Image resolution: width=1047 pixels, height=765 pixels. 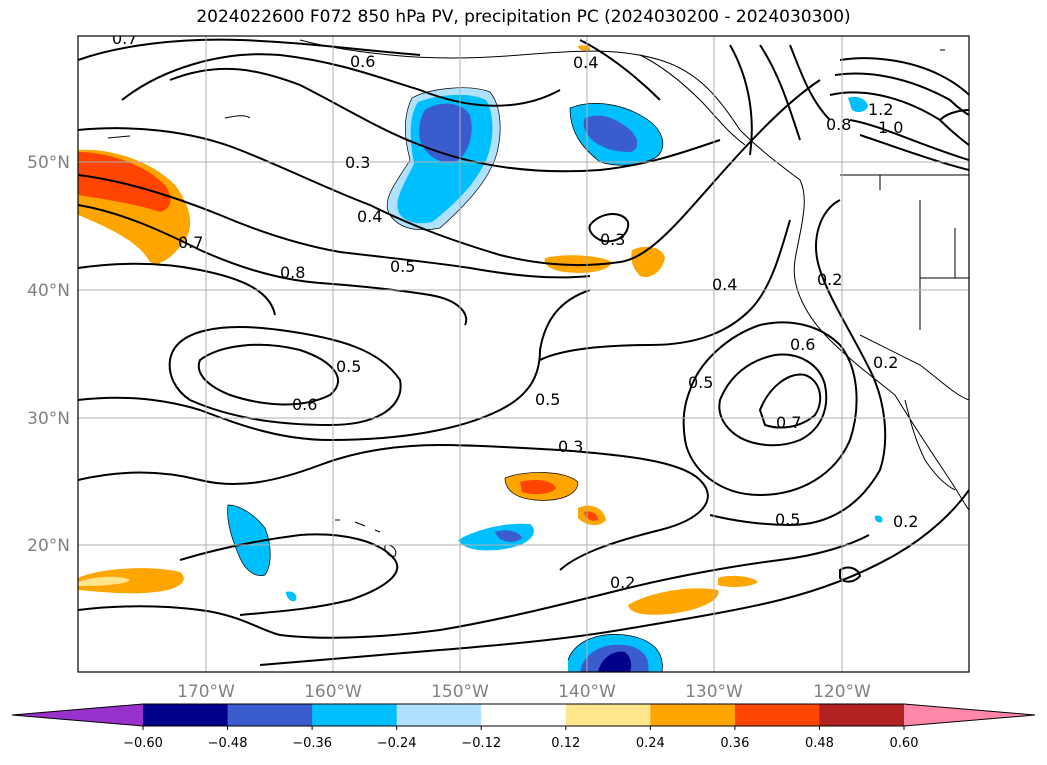 What do you see at coordinates (206, 692) in the screenshot?
I see `lon-label: 170°W` at bounding box center [206, 692].